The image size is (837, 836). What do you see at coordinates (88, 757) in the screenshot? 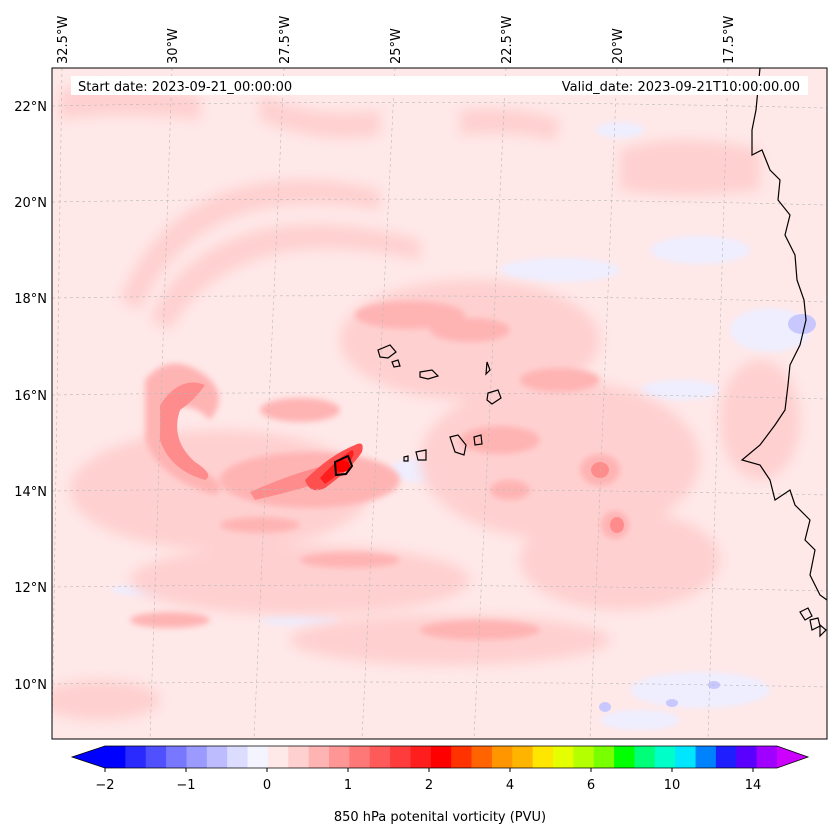
I see `colorbar-extend-low` at bounding box center [88, 757].